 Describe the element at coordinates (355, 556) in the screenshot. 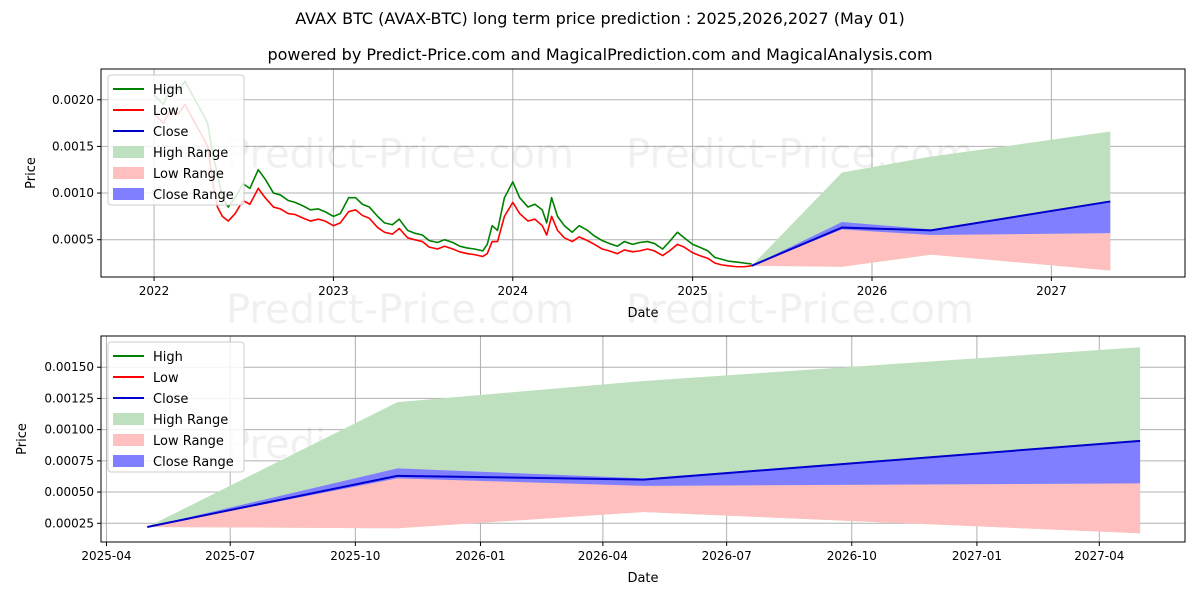

I see `lower-x-tick-label: 2025-10` at that location.